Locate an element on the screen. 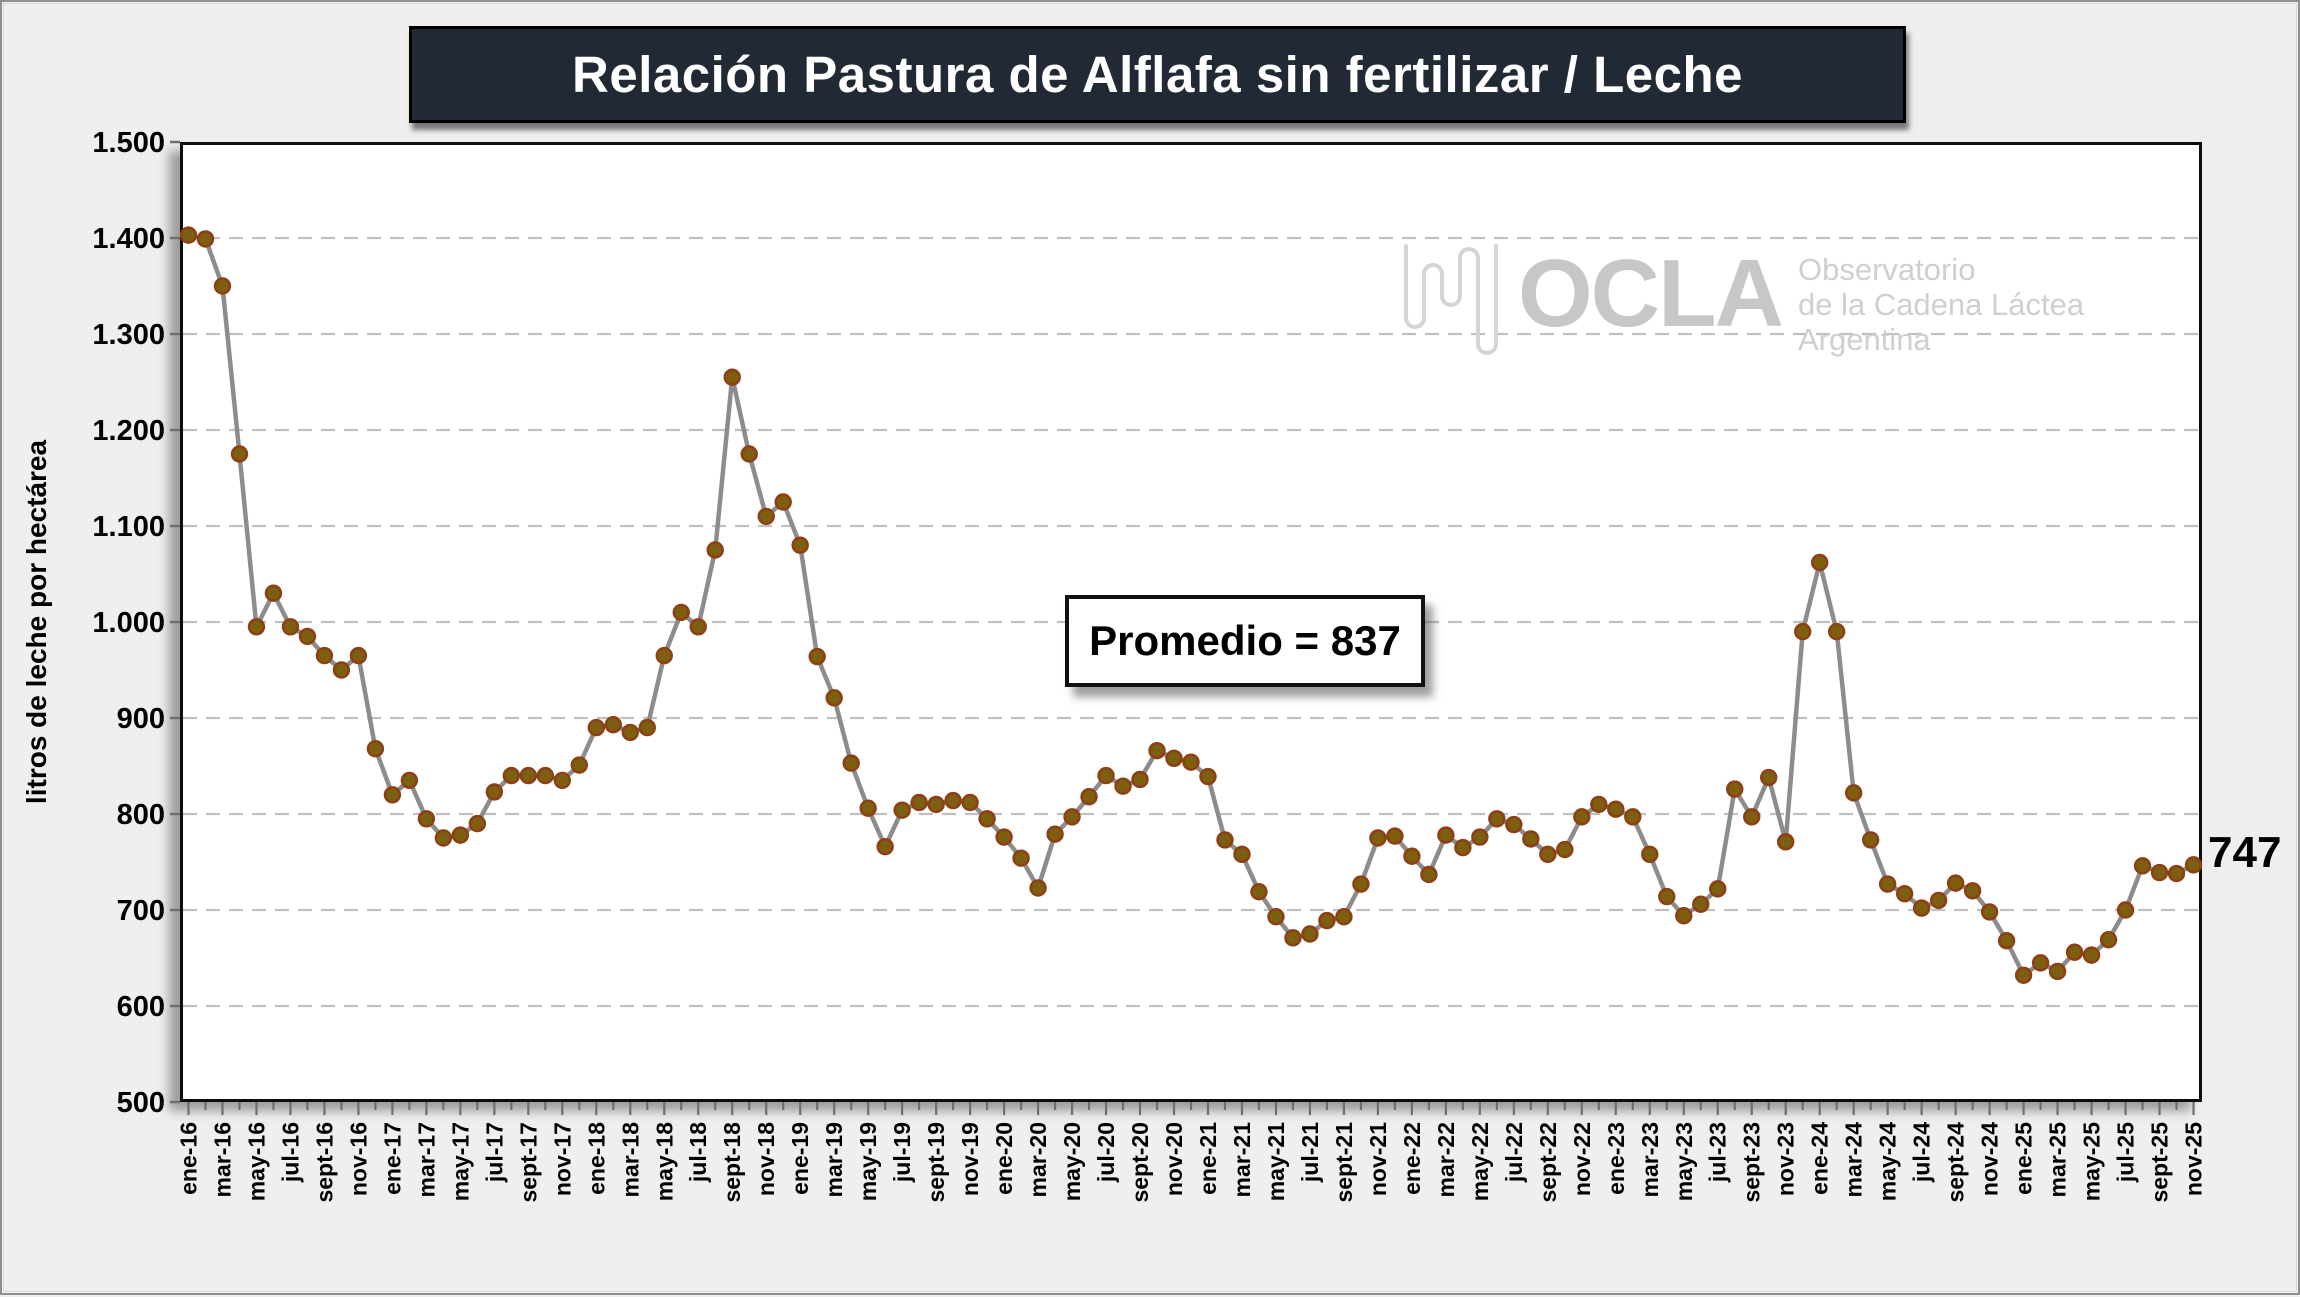 Image resolution: width=2300 pixels, height=1297 pixels. x-tick-label: sept-22 is located at coordinates (1548, 1162).